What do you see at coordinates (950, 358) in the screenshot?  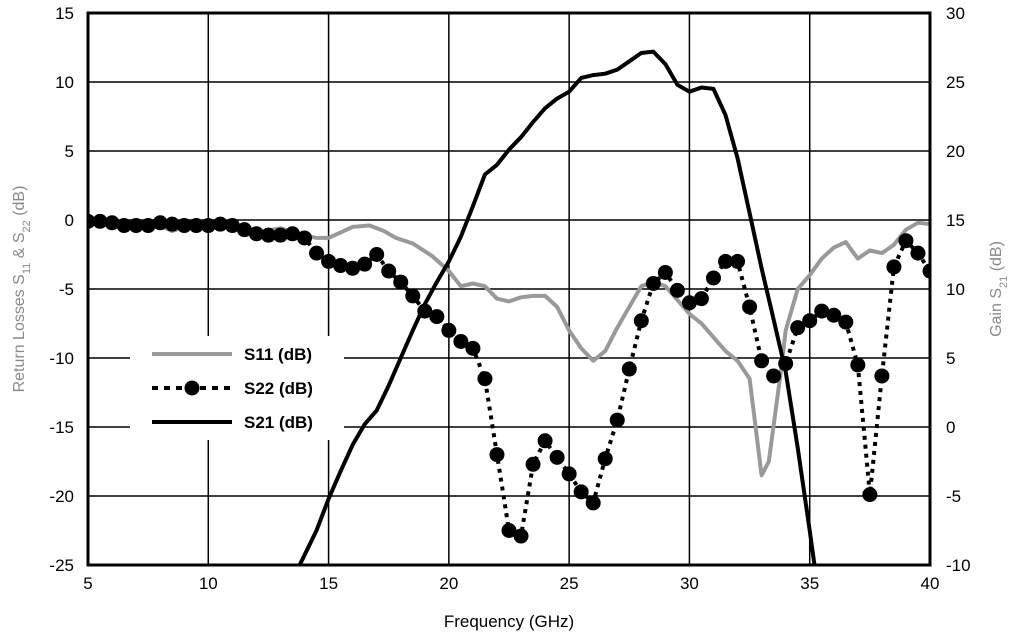 I see `right-y-tick-label: 5` at bounding box center [950, 358].